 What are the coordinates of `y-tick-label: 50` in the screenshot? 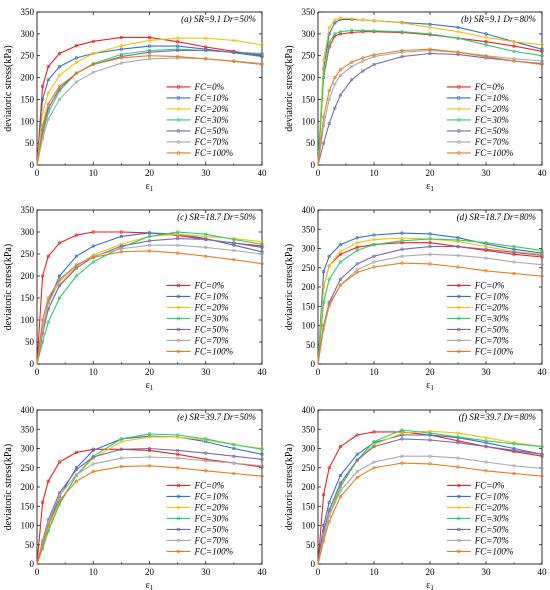 It's located at (311, 545).